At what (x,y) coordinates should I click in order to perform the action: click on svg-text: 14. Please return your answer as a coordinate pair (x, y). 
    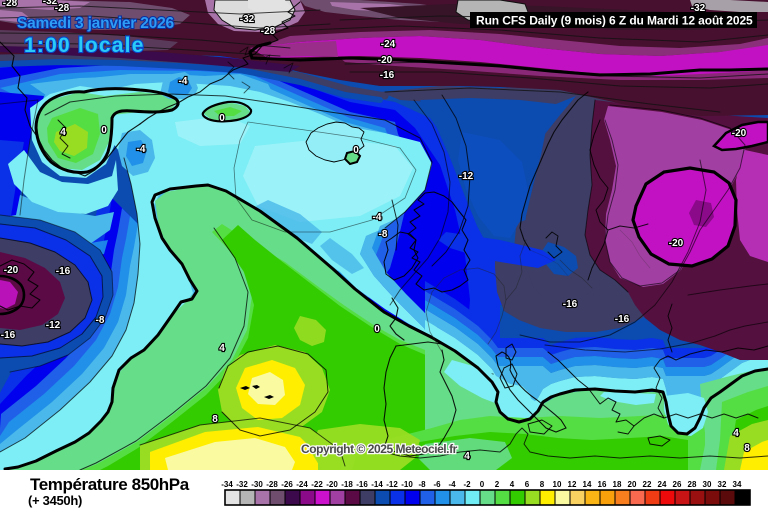
    Looking at the image, I should click on (587, 484).